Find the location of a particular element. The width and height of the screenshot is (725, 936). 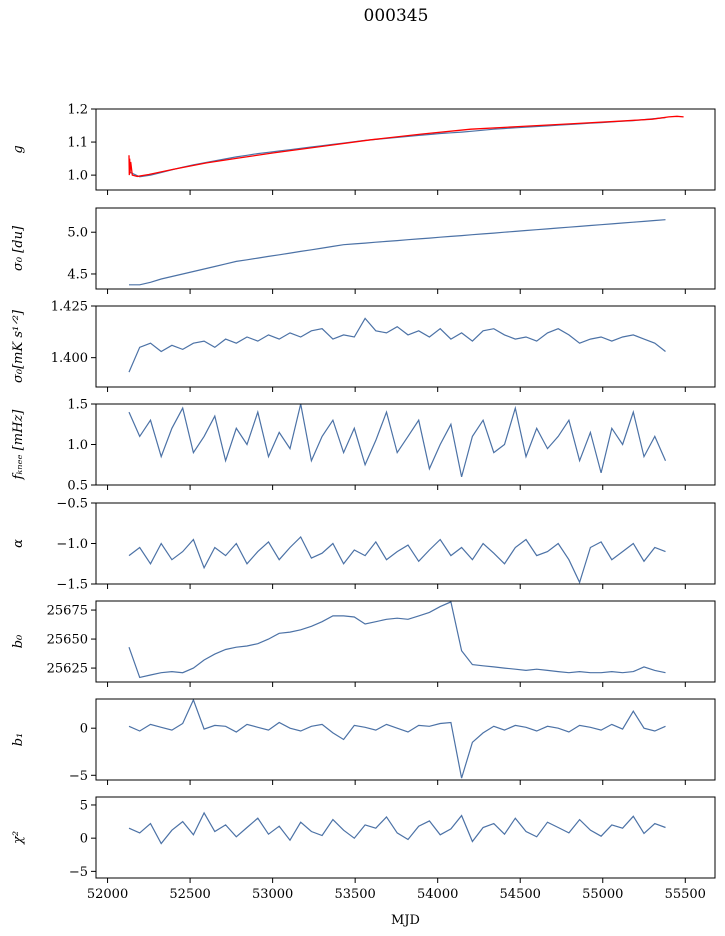

subplot-6: −5 0 b₁ is located at coordinates (363, 741).